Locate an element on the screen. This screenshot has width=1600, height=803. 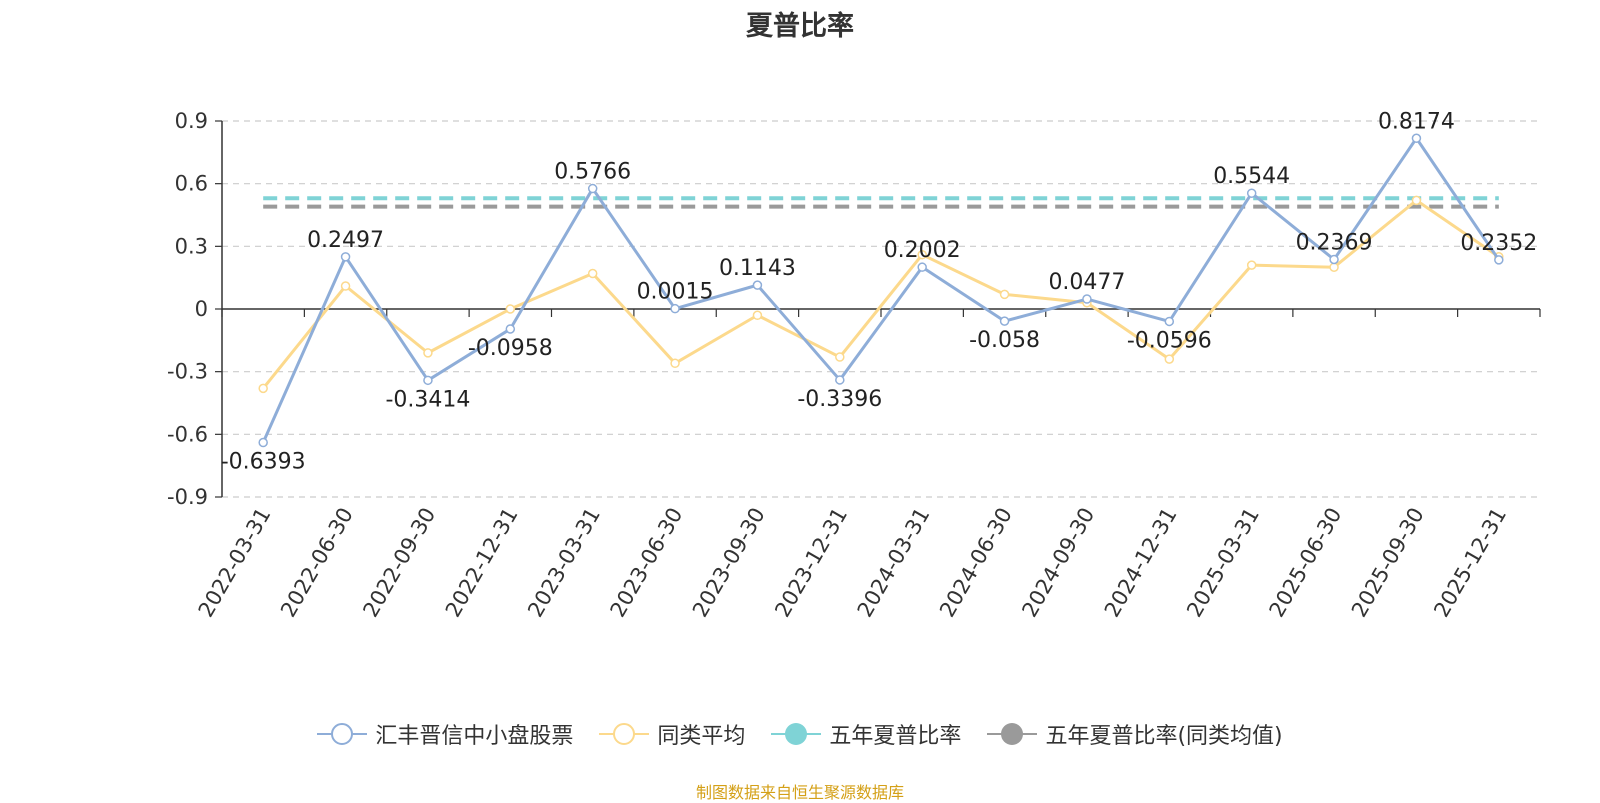
data-label: 0.2352 is located at coordinates (1498, 243).